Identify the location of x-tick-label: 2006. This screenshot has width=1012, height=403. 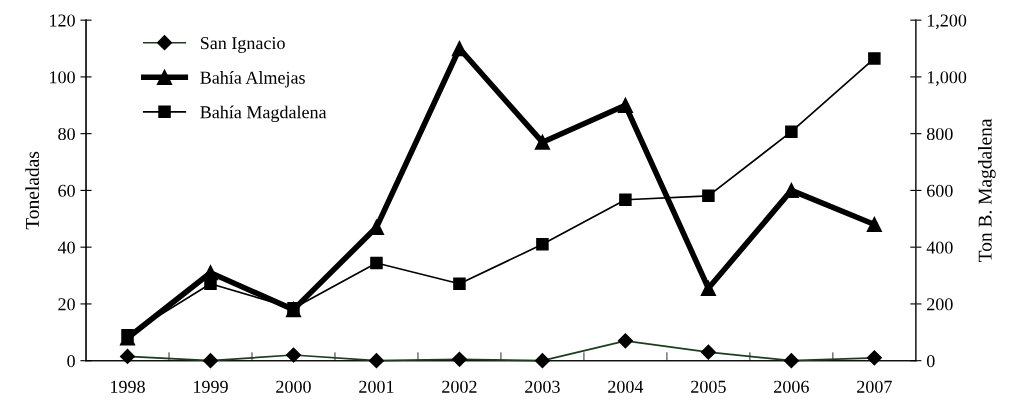
(791, 386).